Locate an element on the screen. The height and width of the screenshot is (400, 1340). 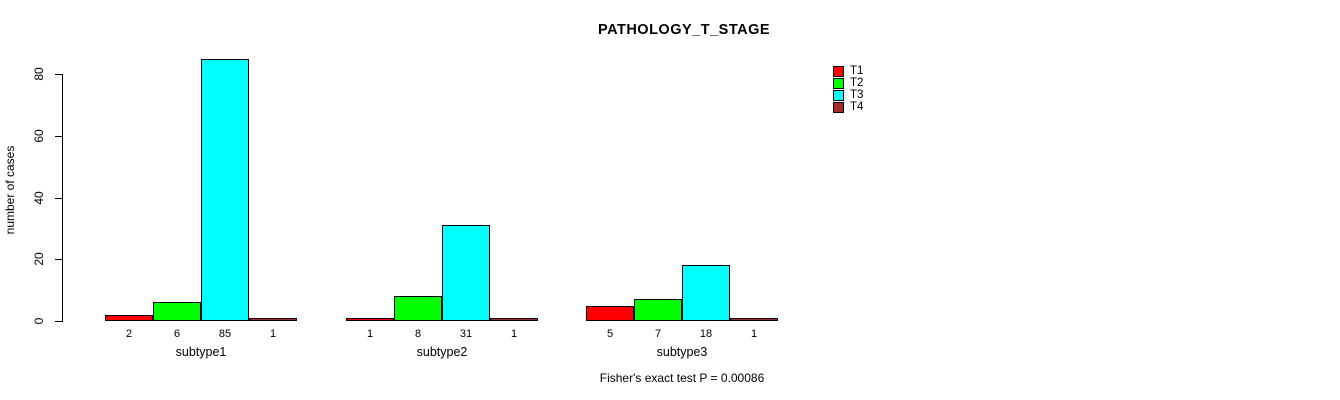
y-tick-label: 0 is located at coordinates (39, 321).